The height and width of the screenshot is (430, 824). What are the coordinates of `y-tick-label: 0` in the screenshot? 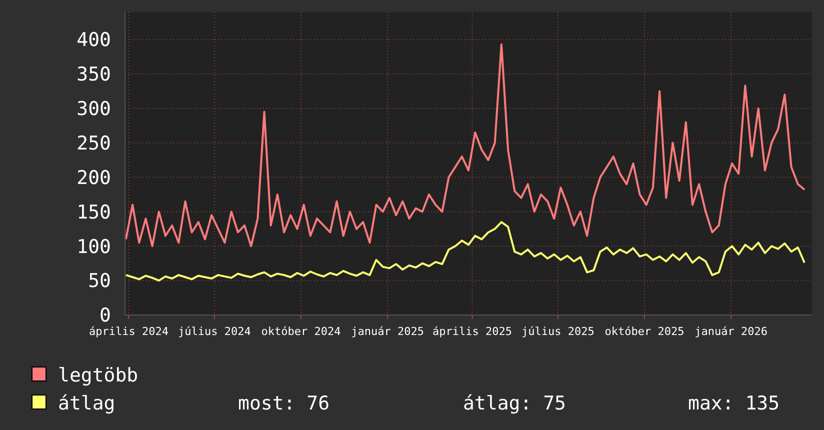 It's located at (105, 315).